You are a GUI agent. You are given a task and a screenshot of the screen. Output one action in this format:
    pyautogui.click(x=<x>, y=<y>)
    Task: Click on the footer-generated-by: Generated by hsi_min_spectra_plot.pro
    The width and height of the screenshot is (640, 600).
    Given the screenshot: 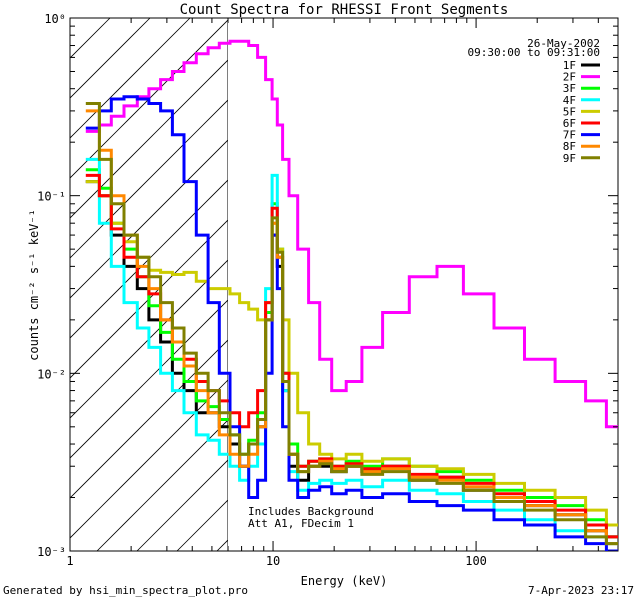 What is the action you would take?
    pyautogui.click(x=125, y=590)
    